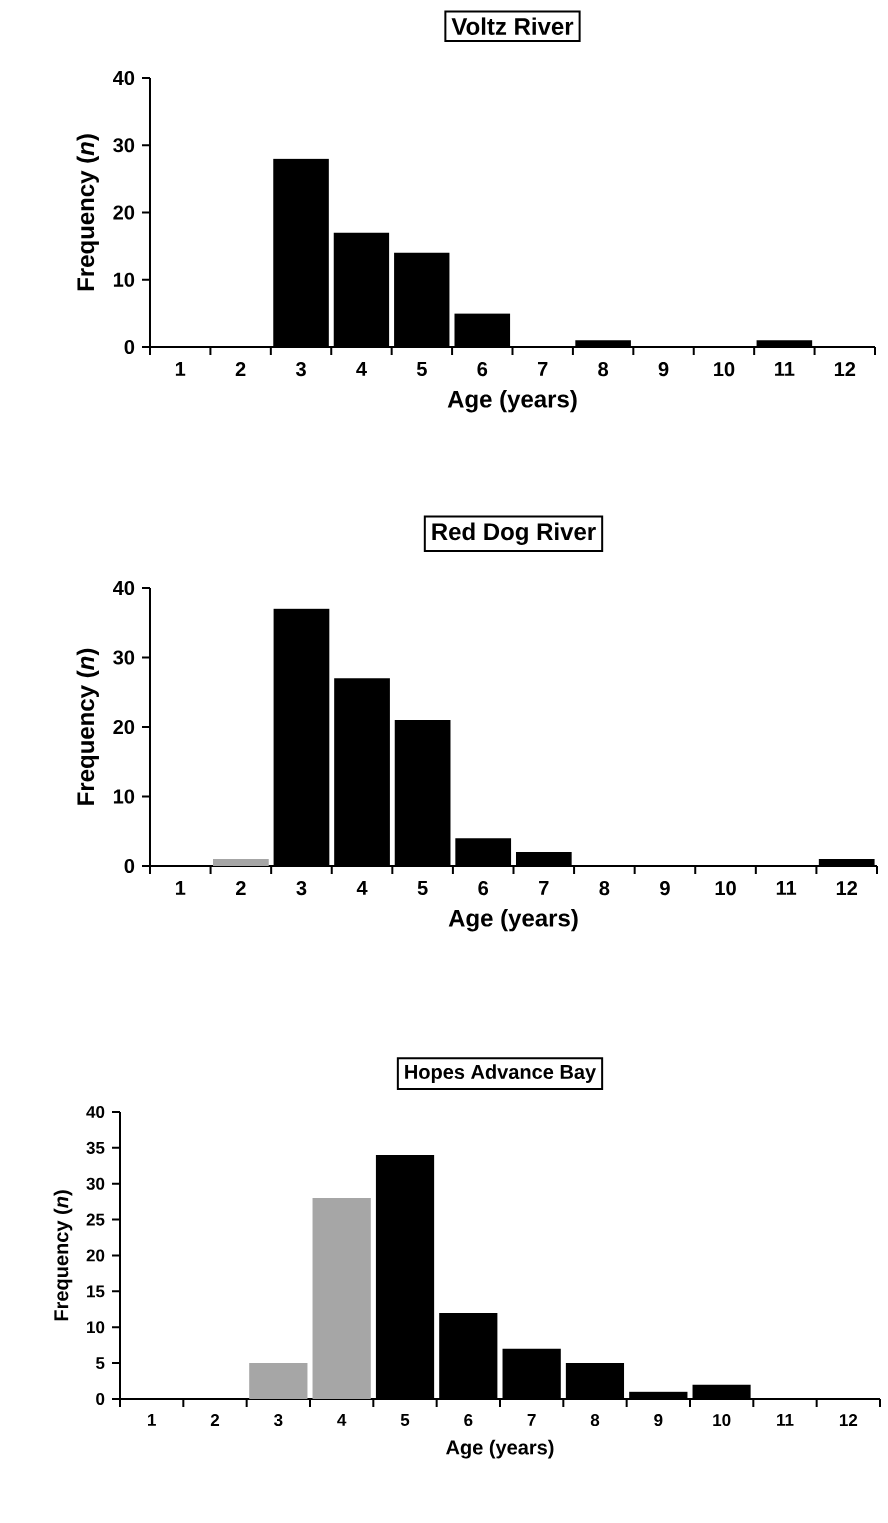  I want to click on chart-title: Hopes Advance Bay, so click(500, 1073).